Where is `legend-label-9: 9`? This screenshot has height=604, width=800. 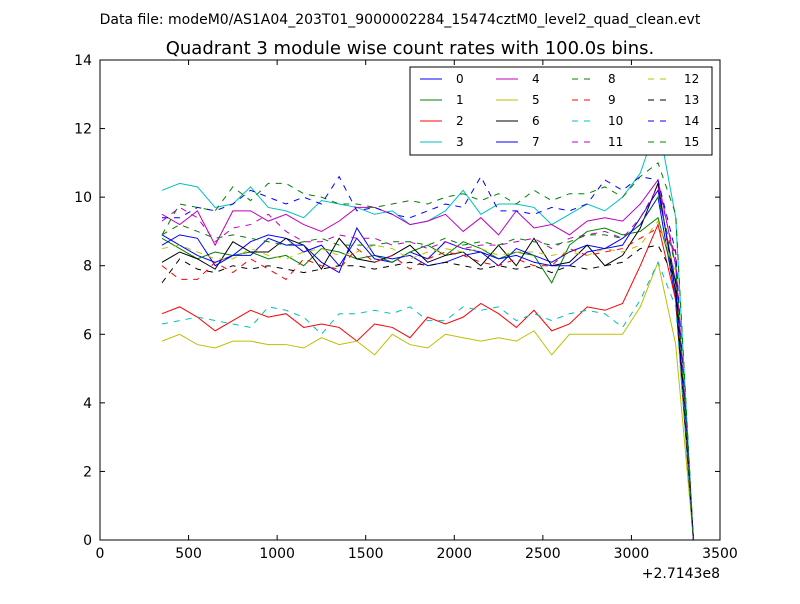 legend-label-9: 9 is located at coordinates (612, 100).